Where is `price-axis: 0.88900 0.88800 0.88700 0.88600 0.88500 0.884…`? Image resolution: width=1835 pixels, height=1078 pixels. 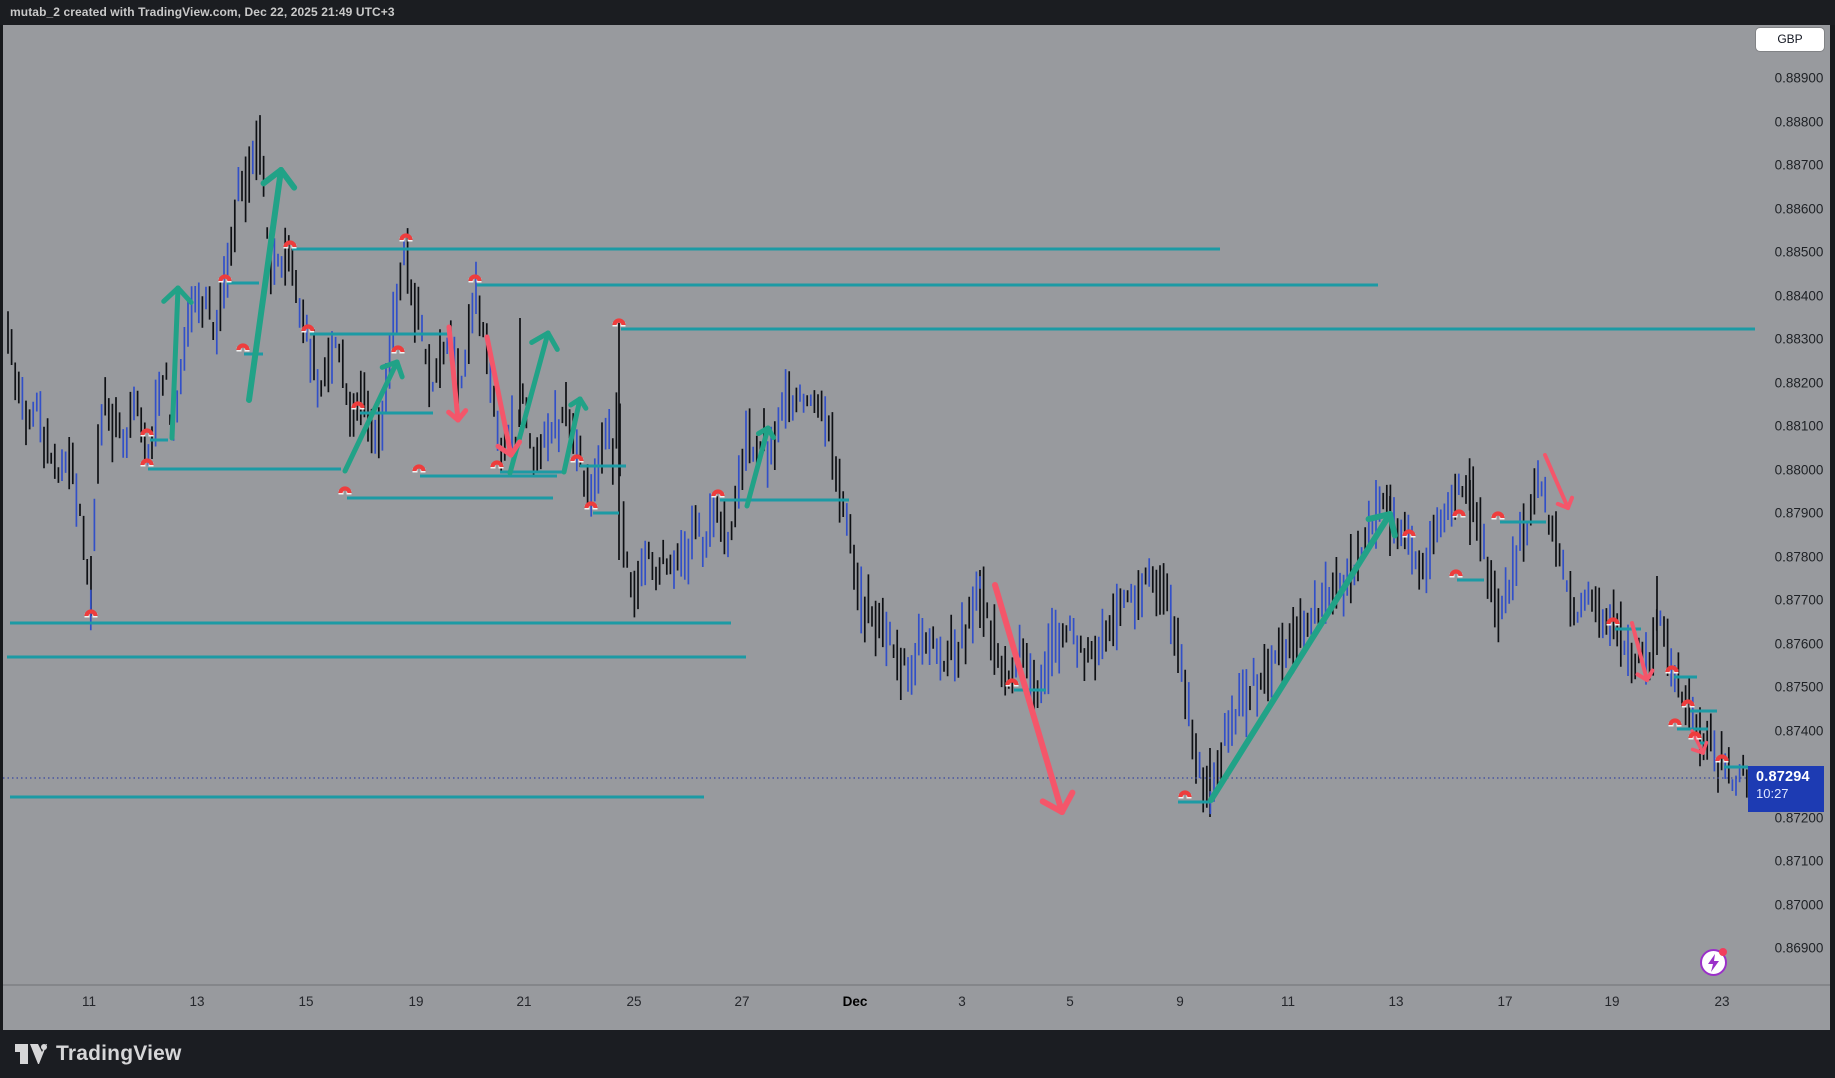
price-axis: 0.88900 0.88800 0.88700 0.88600 0.88500 0.884… is located at coordinates (1799, 526).